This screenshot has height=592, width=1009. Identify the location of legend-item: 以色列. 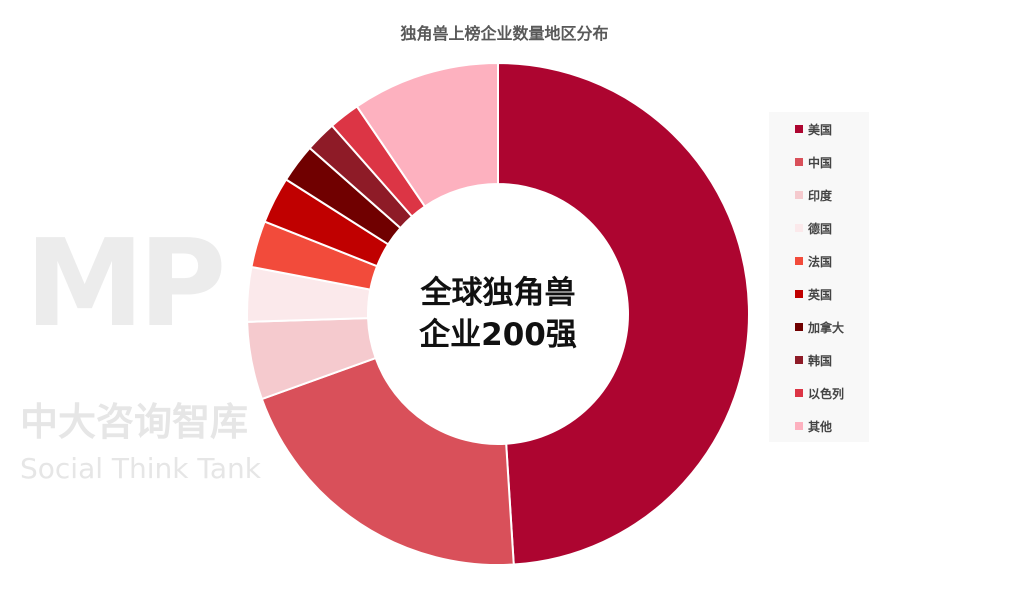
(819, 393).